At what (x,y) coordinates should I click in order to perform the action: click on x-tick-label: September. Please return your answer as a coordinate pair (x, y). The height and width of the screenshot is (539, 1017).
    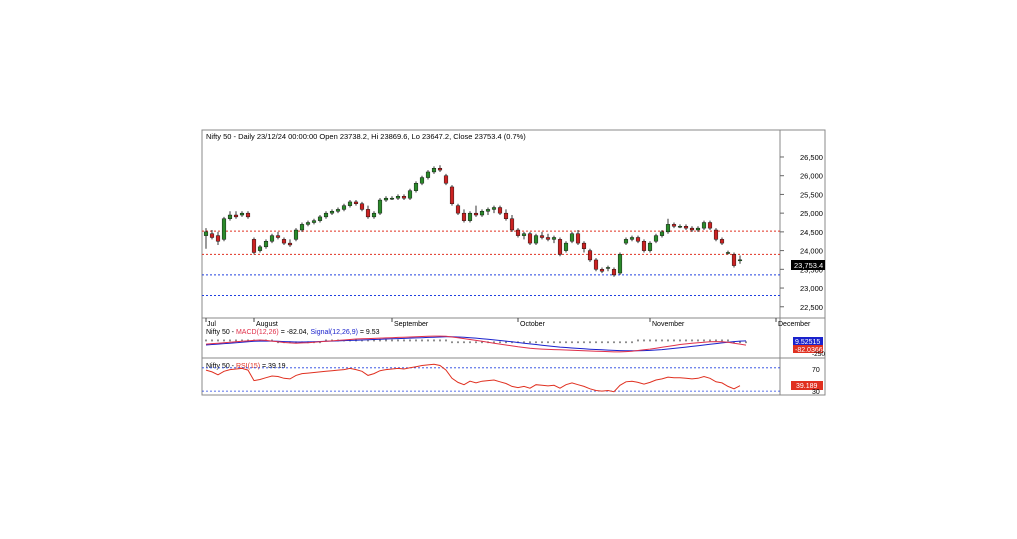
    Looking at the image, I should click on (411, 324).